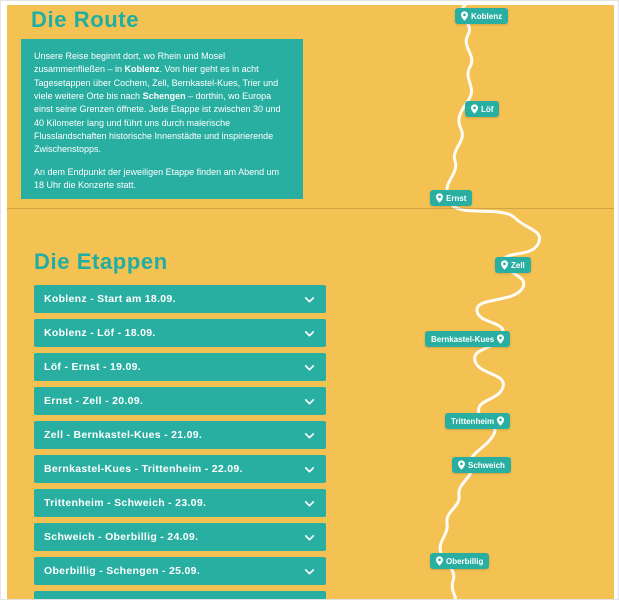 The width and height of the screenshot is (619, 600). Describe the element at coordinates (486, 465) in the screenshot. I see `map-pin-label: Schweich` at that location.